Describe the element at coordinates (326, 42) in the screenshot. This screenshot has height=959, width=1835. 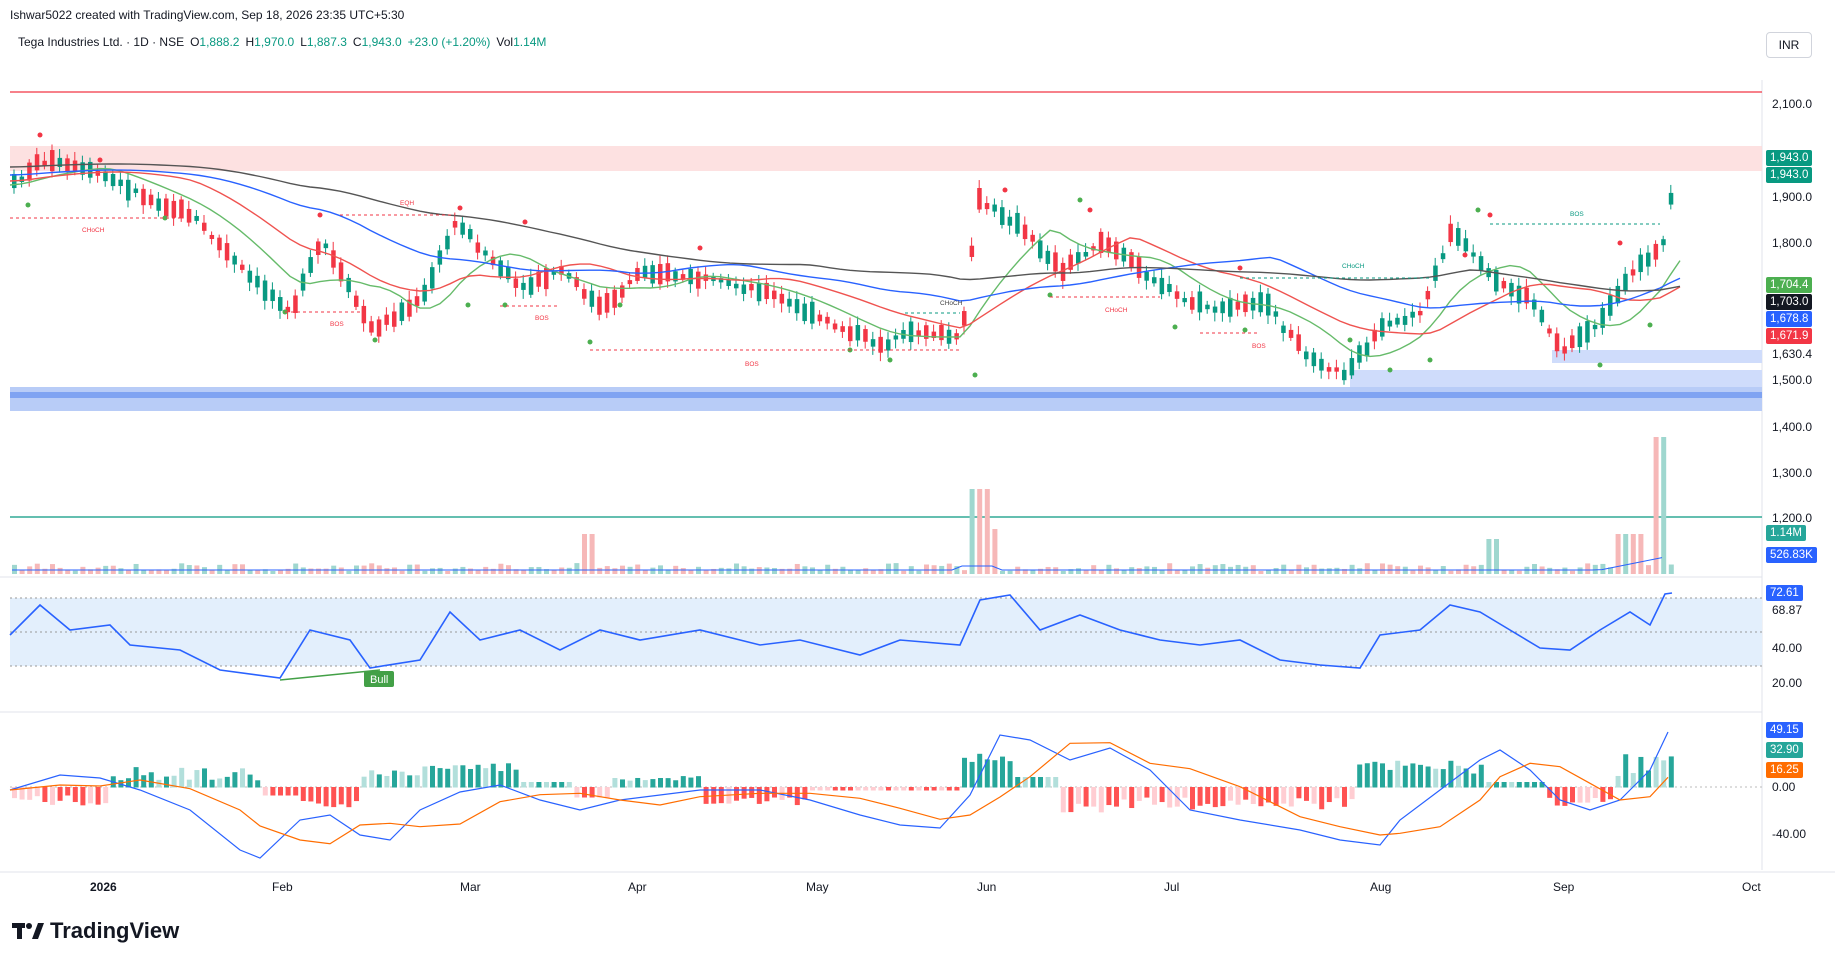
I see `low-value: 1,887.3` at that location.